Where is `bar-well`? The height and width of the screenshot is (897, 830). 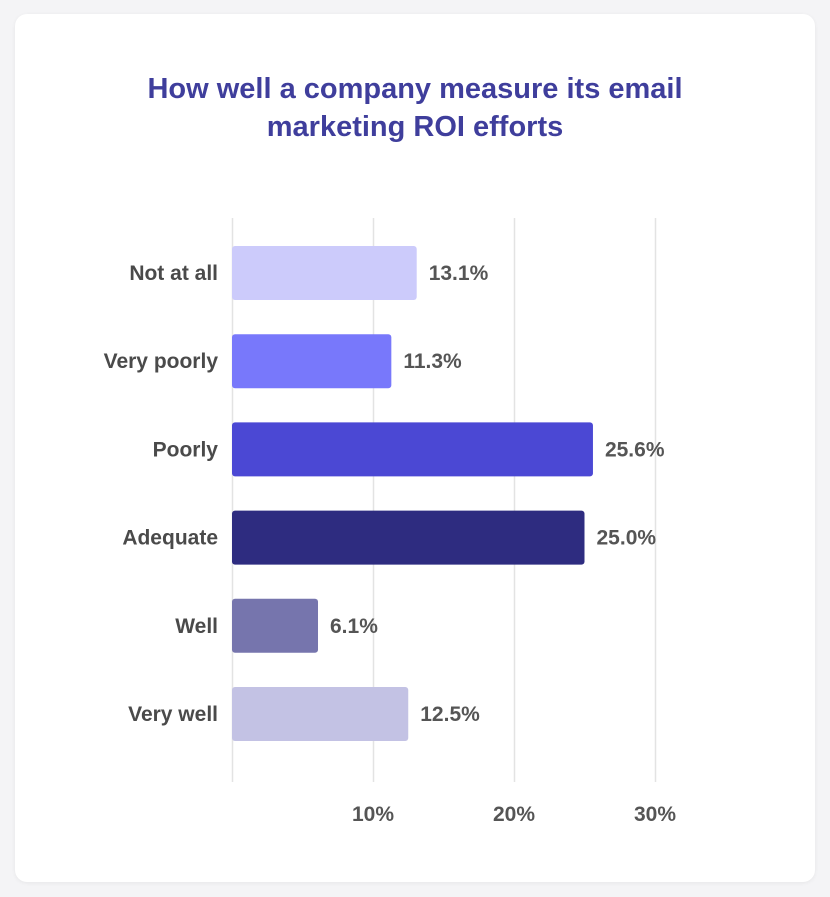 bar-well is located at coordinates (275, 625).